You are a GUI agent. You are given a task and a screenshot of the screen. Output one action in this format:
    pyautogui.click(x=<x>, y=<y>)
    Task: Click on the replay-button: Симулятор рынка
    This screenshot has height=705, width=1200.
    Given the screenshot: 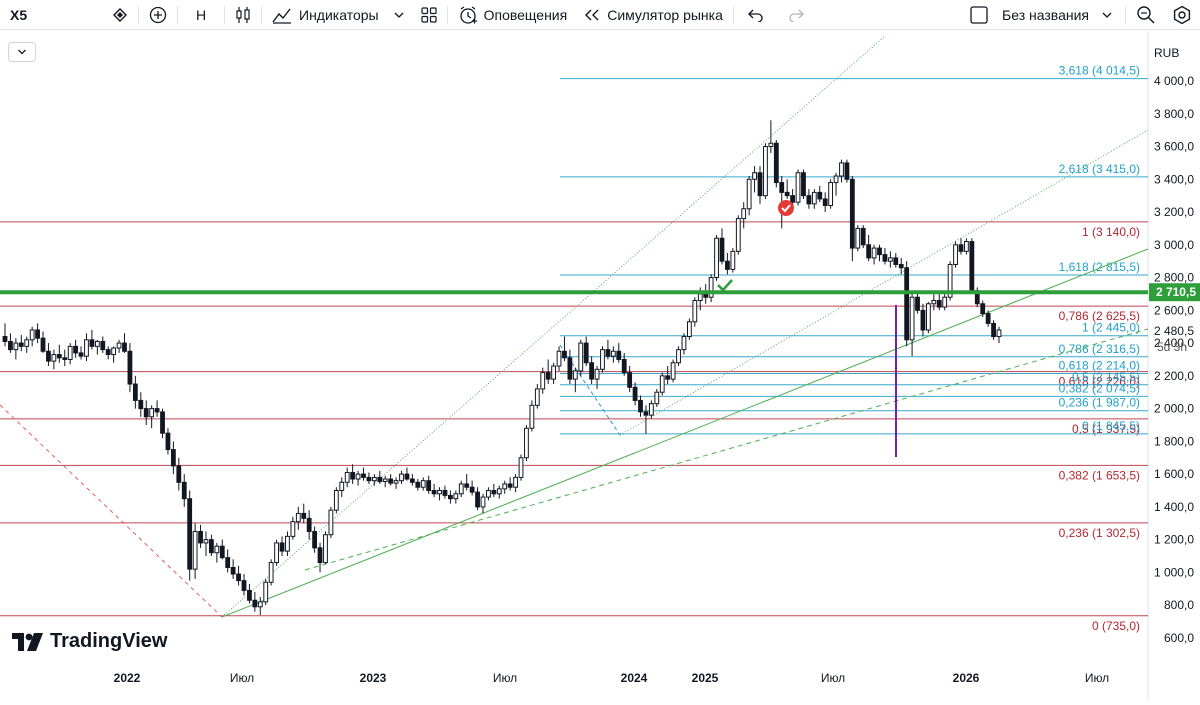 What is the action you would take?
    pyautogui.click(x=653, y=15)
    